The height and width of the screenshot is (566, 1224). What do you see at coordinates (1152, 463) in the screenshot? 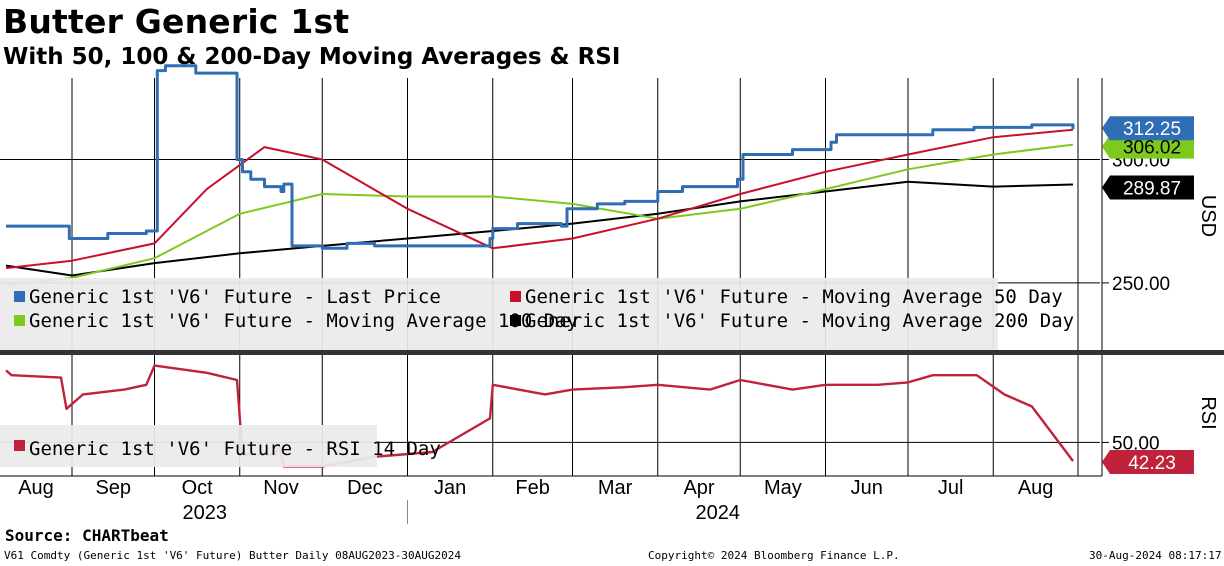
I see `value-tag-text: 42.23` at bounding box center [1152, 463].